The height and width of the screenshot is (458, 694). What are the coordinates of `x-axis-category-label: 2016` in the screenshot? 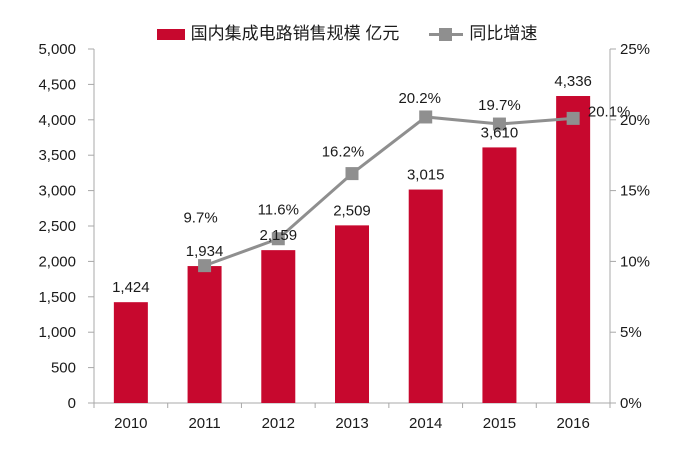 It's located at (572, 423).